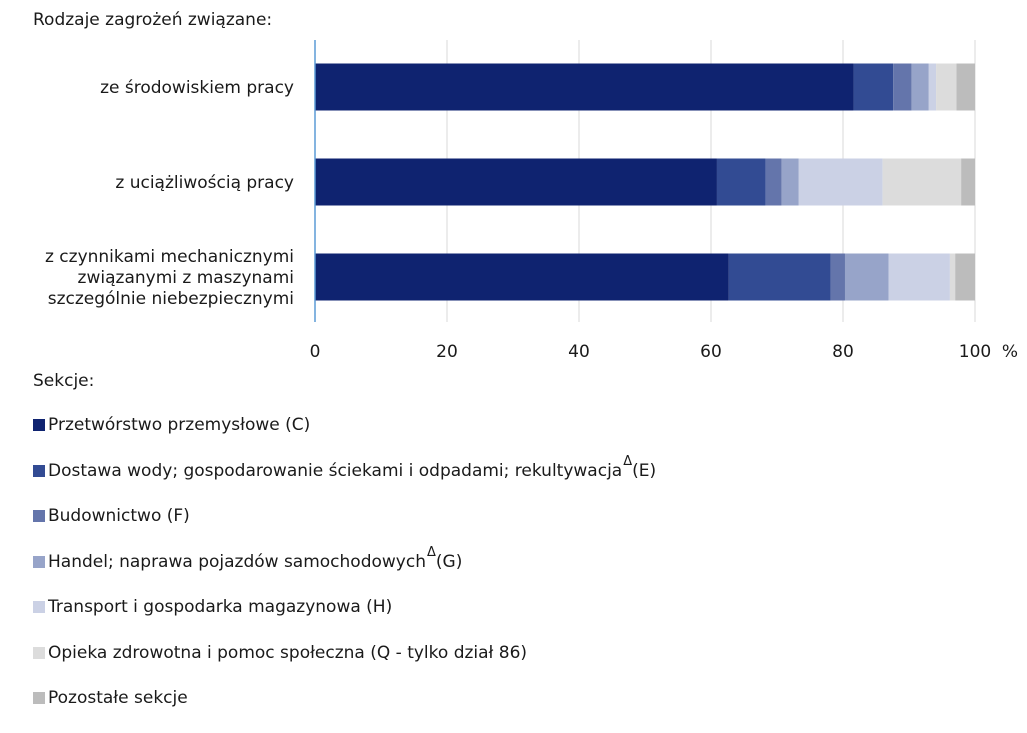 The image size is (1027, 733). What do you see at coordinates (220, 607) in the screenshot?
I see `legend-label: Transport i gospodarka magazynowa (H)` at bounding box center [220, 607].